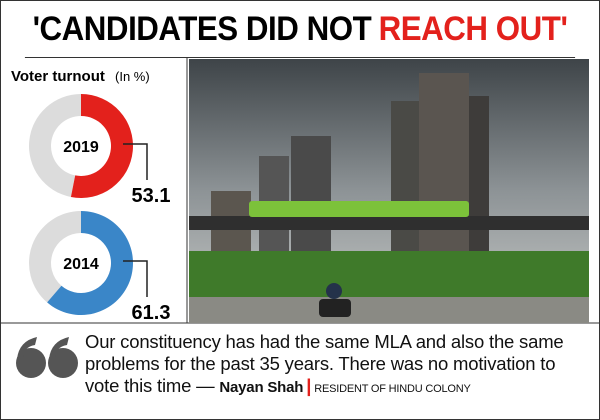 The image size is (600, 420). I want to click on value-label: 61.3, so click(151, 313).